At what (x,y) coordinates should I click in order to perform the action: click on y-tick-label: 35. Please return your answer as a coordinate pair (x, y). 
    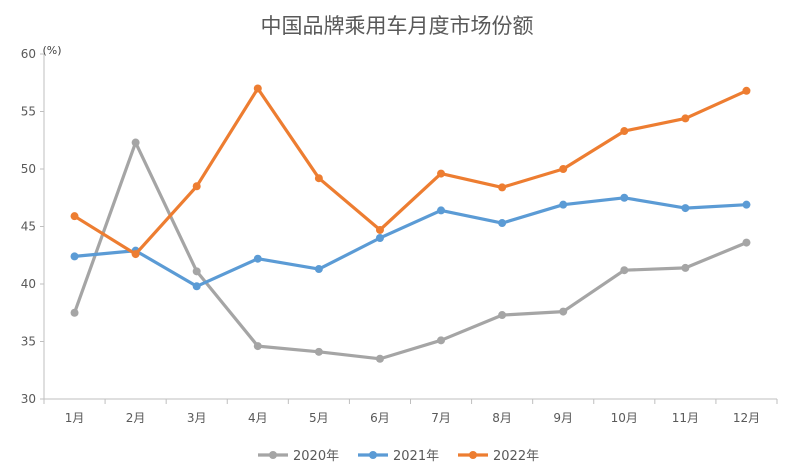
    Looking at the image, I should click on (28, 342).